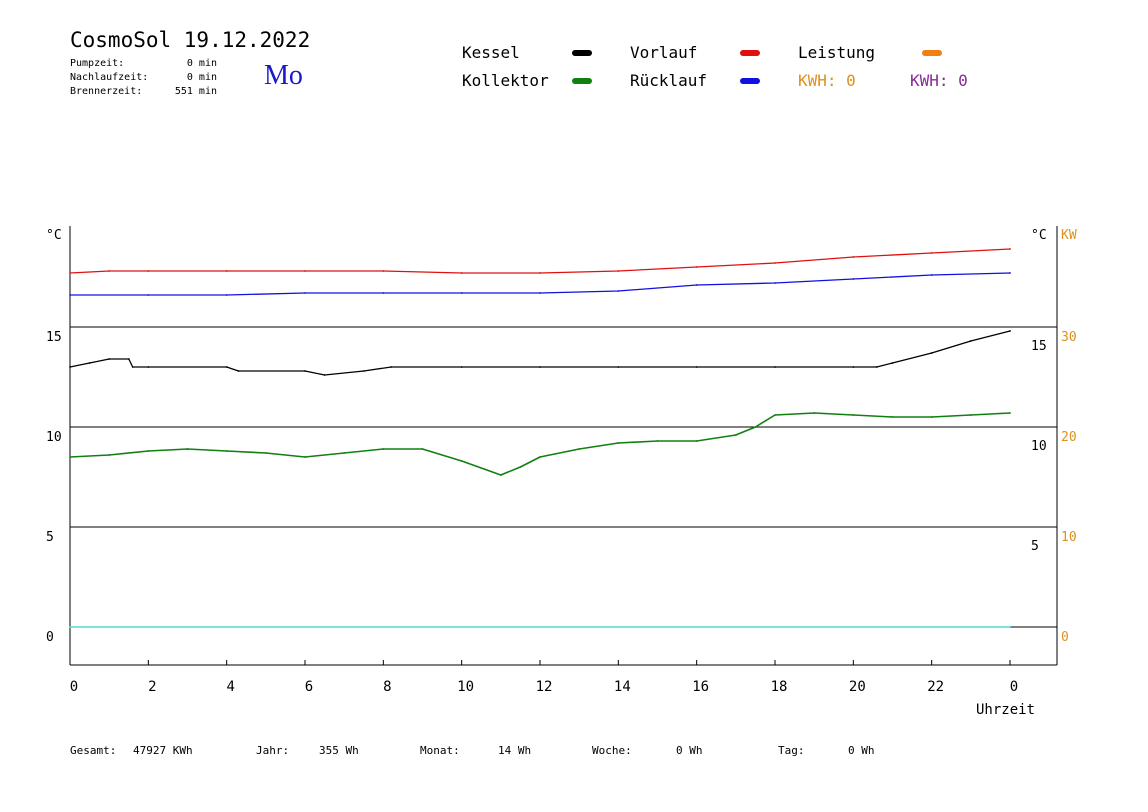 The image size is (1148, 812). I want to click on footer-woche-value: 0 Wh, so click(689, 750).